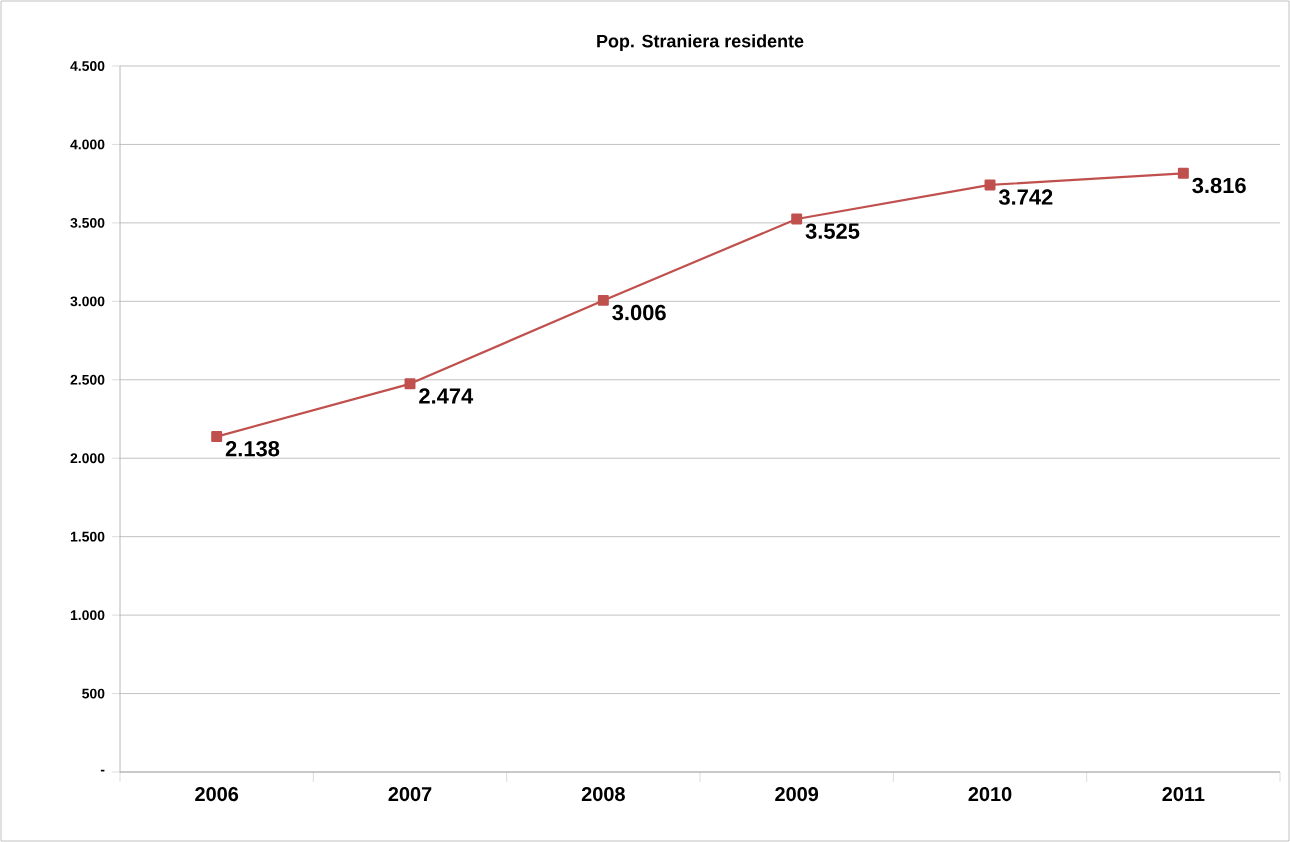 The image size is (1290, 842). I want to click on x-tick-label: 2008, so click(603, 794).